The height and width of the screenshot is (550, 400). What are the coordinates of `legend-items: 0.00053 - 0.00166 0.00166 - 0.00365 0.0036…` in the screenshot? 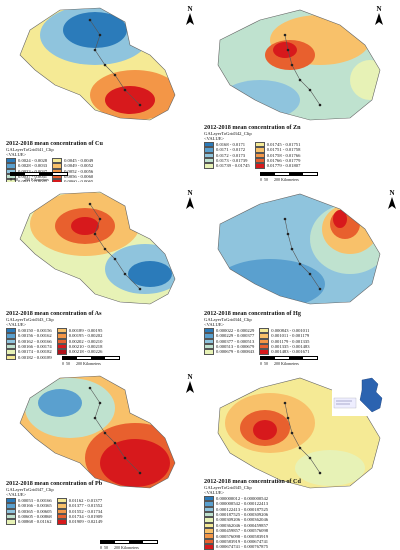 It's located at (101, 511).